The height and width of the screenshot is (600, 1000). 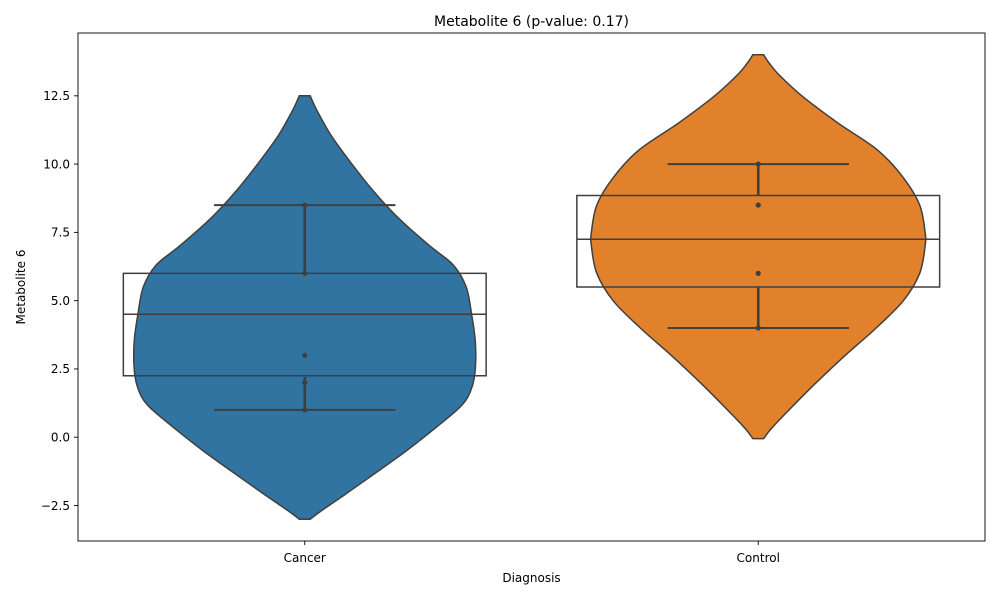 I want to click on y-tick-label-1: 0.0, so click(x=60, y=438).